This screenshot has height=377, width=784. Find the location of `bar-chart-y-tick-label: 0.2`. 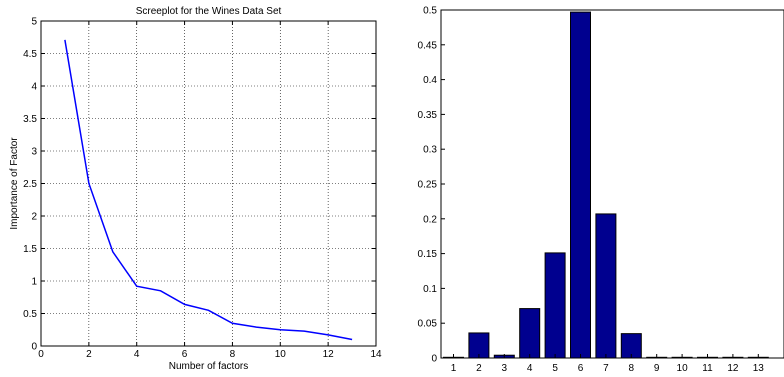

bar-chart-y-tick-label: 0.2 is located at coordinates (430, 219).